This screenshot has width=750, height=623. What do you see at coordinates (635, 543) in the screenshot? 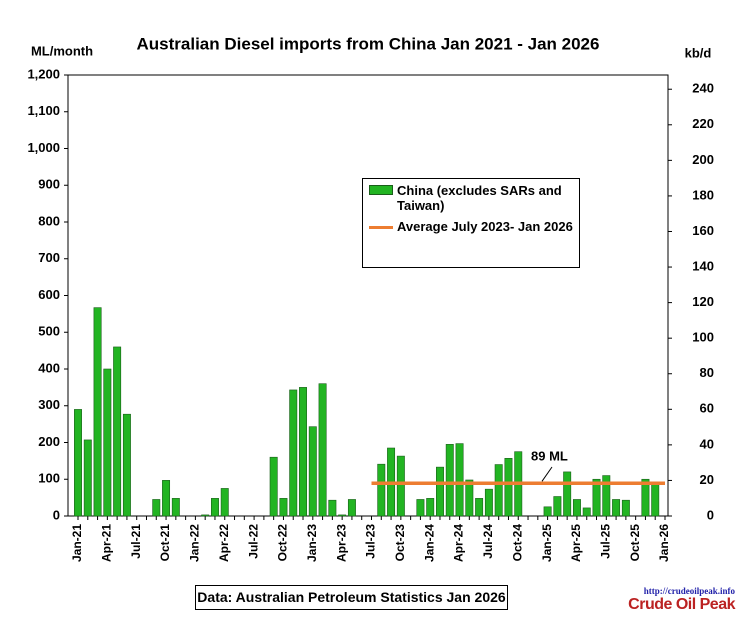
I see `x-tick-label: Oct-25` at bounding box center [635, 543].